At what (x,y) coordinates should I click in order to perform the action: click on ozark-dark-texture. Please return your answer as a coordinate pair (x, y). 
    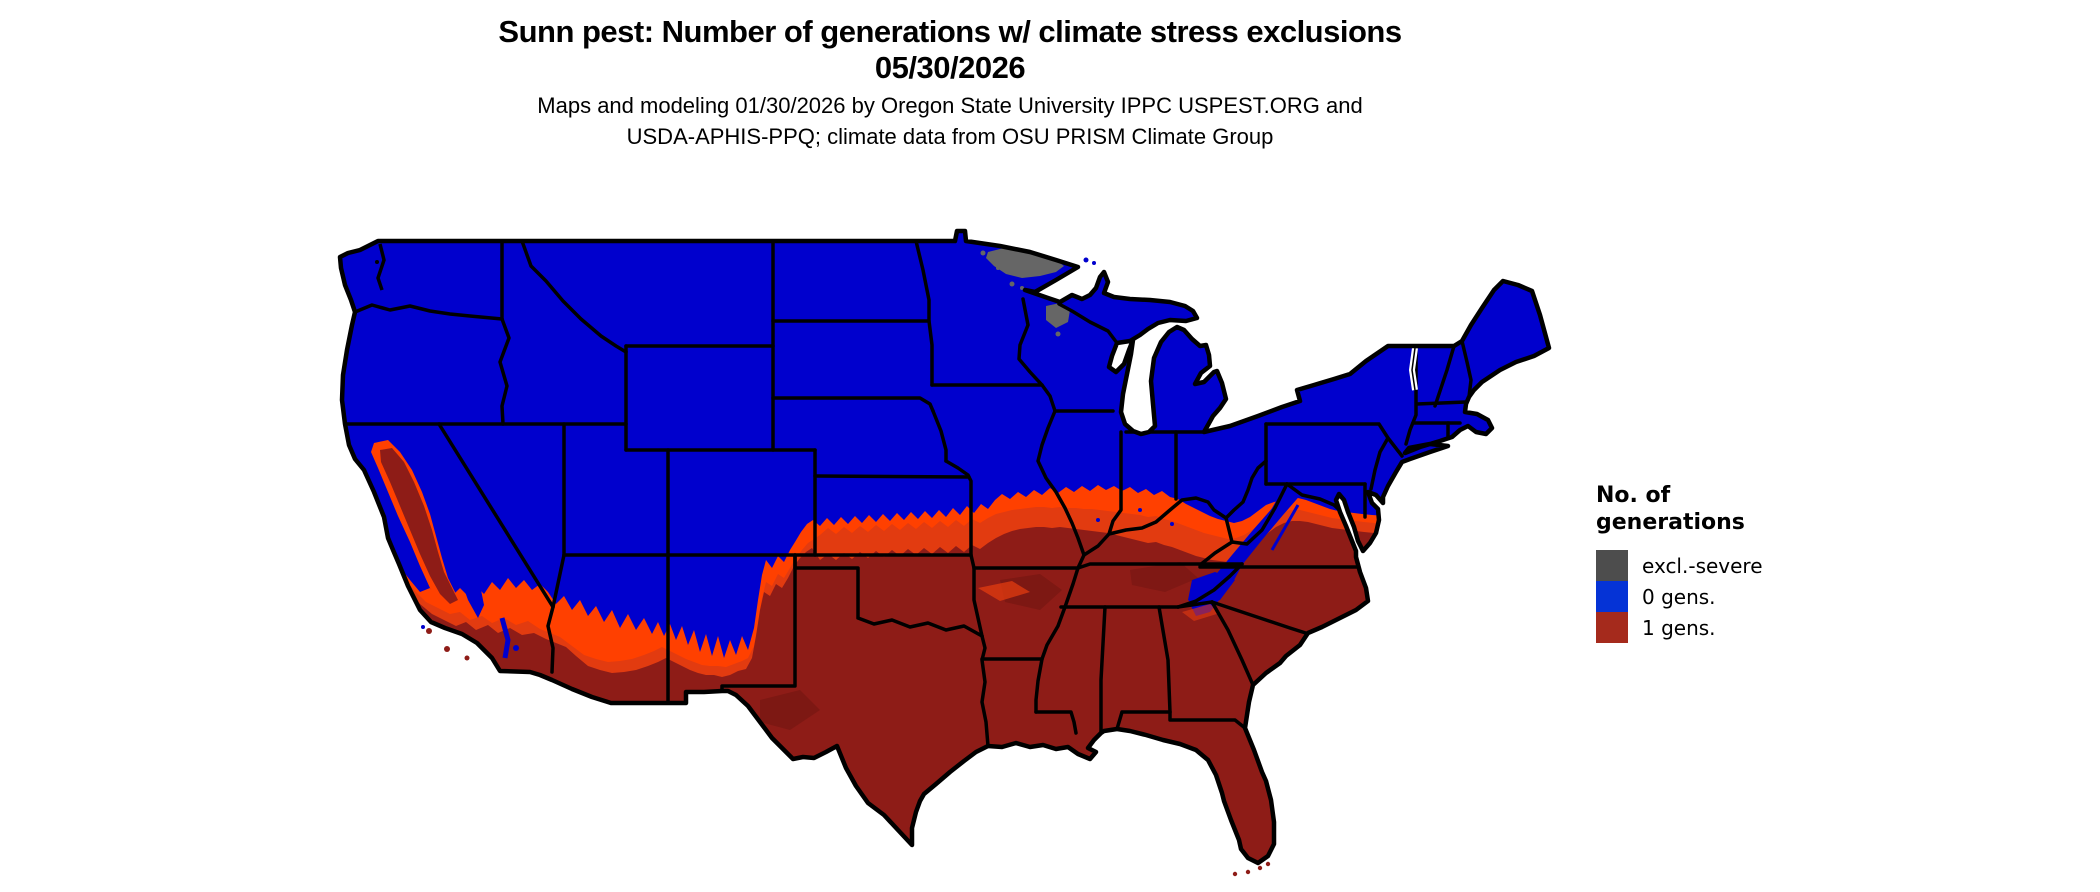
    Looking at the image, I should click on (1031, 592).